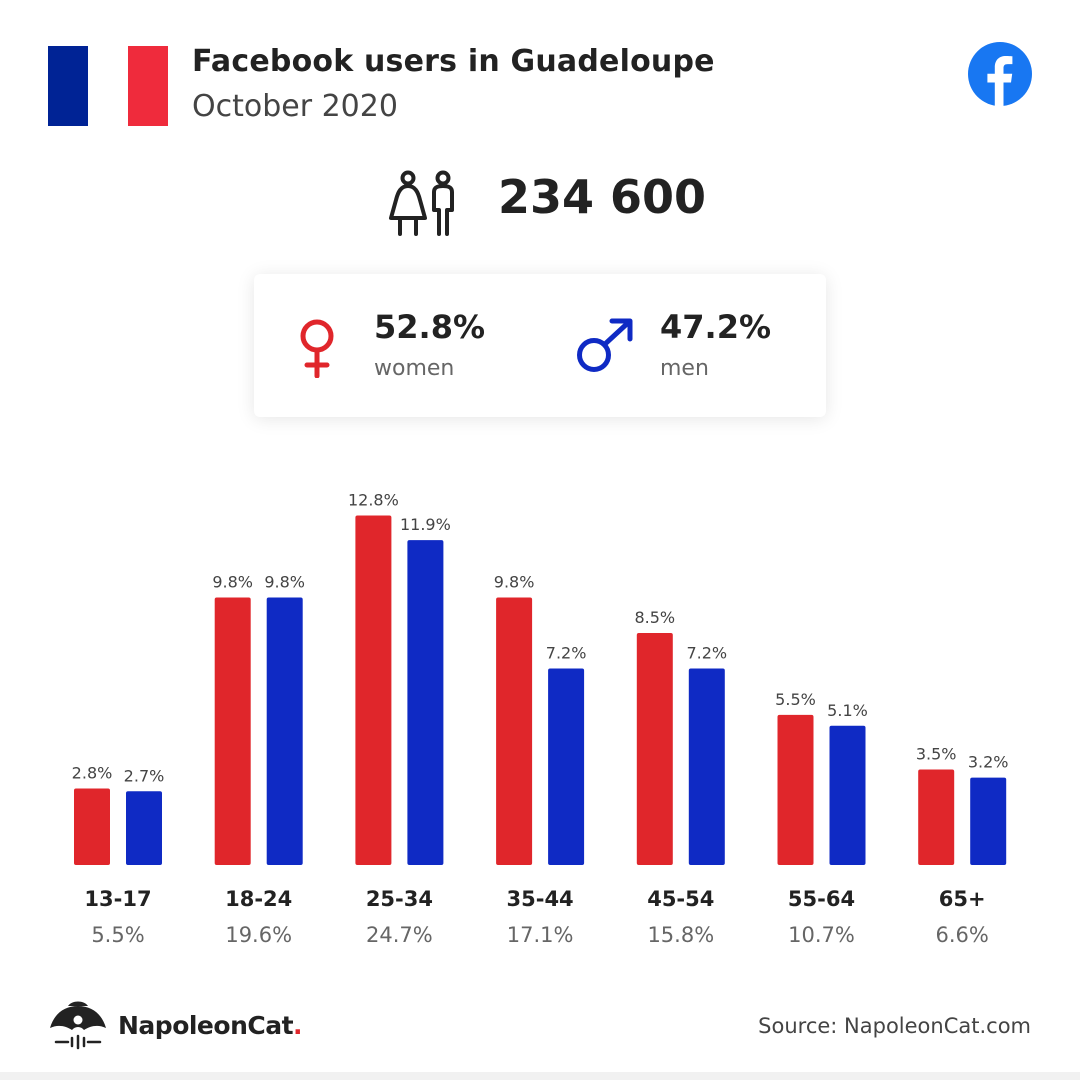  I want to click on male-symbol-icon, so click(605, 345).